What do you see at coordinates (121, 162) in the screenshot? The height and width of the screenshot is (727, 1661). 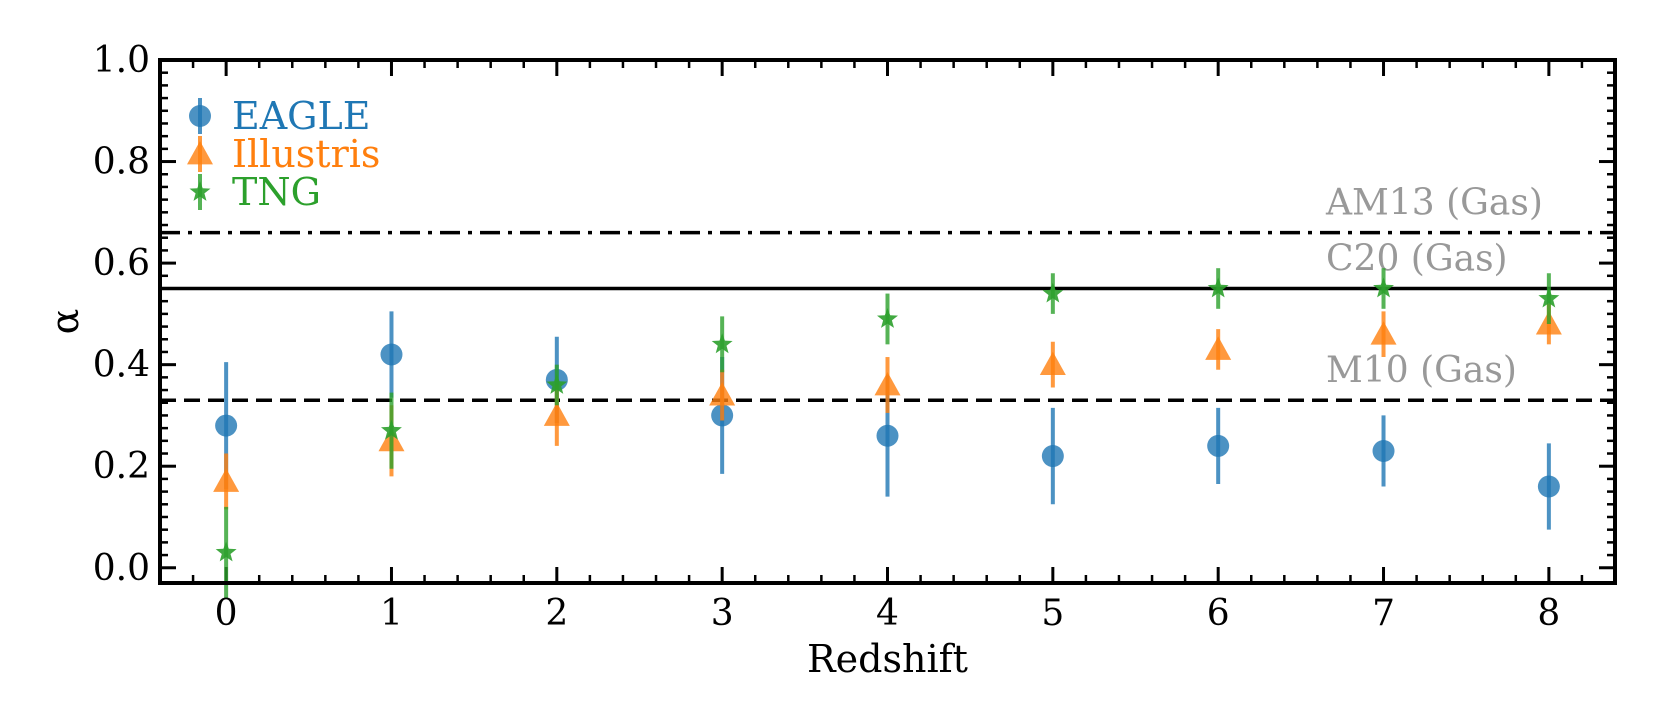 I see `y-tick-label: 0.8` at bounding box center [121, 162].